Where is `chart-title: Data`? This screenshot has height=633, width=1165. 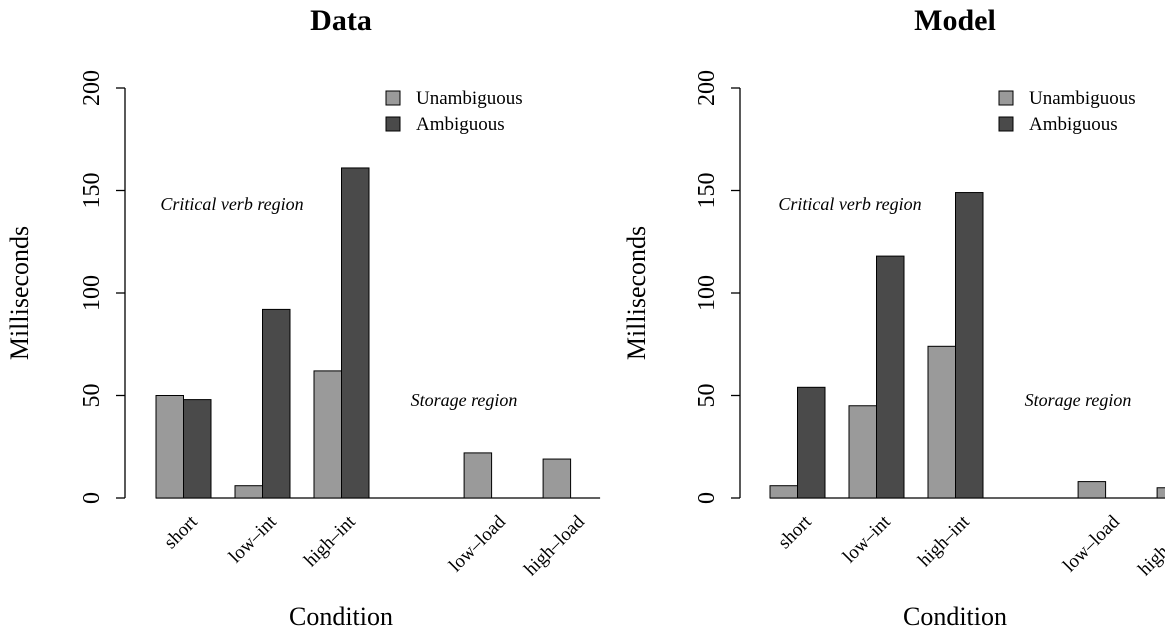
chart-title: Data is located at coordinates (341, 20).